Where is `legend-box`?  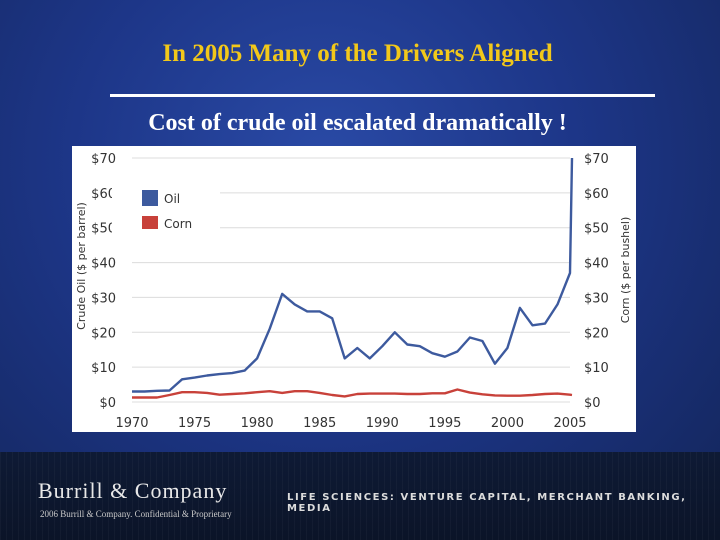 legend-box is located at coordinates (166, 210).